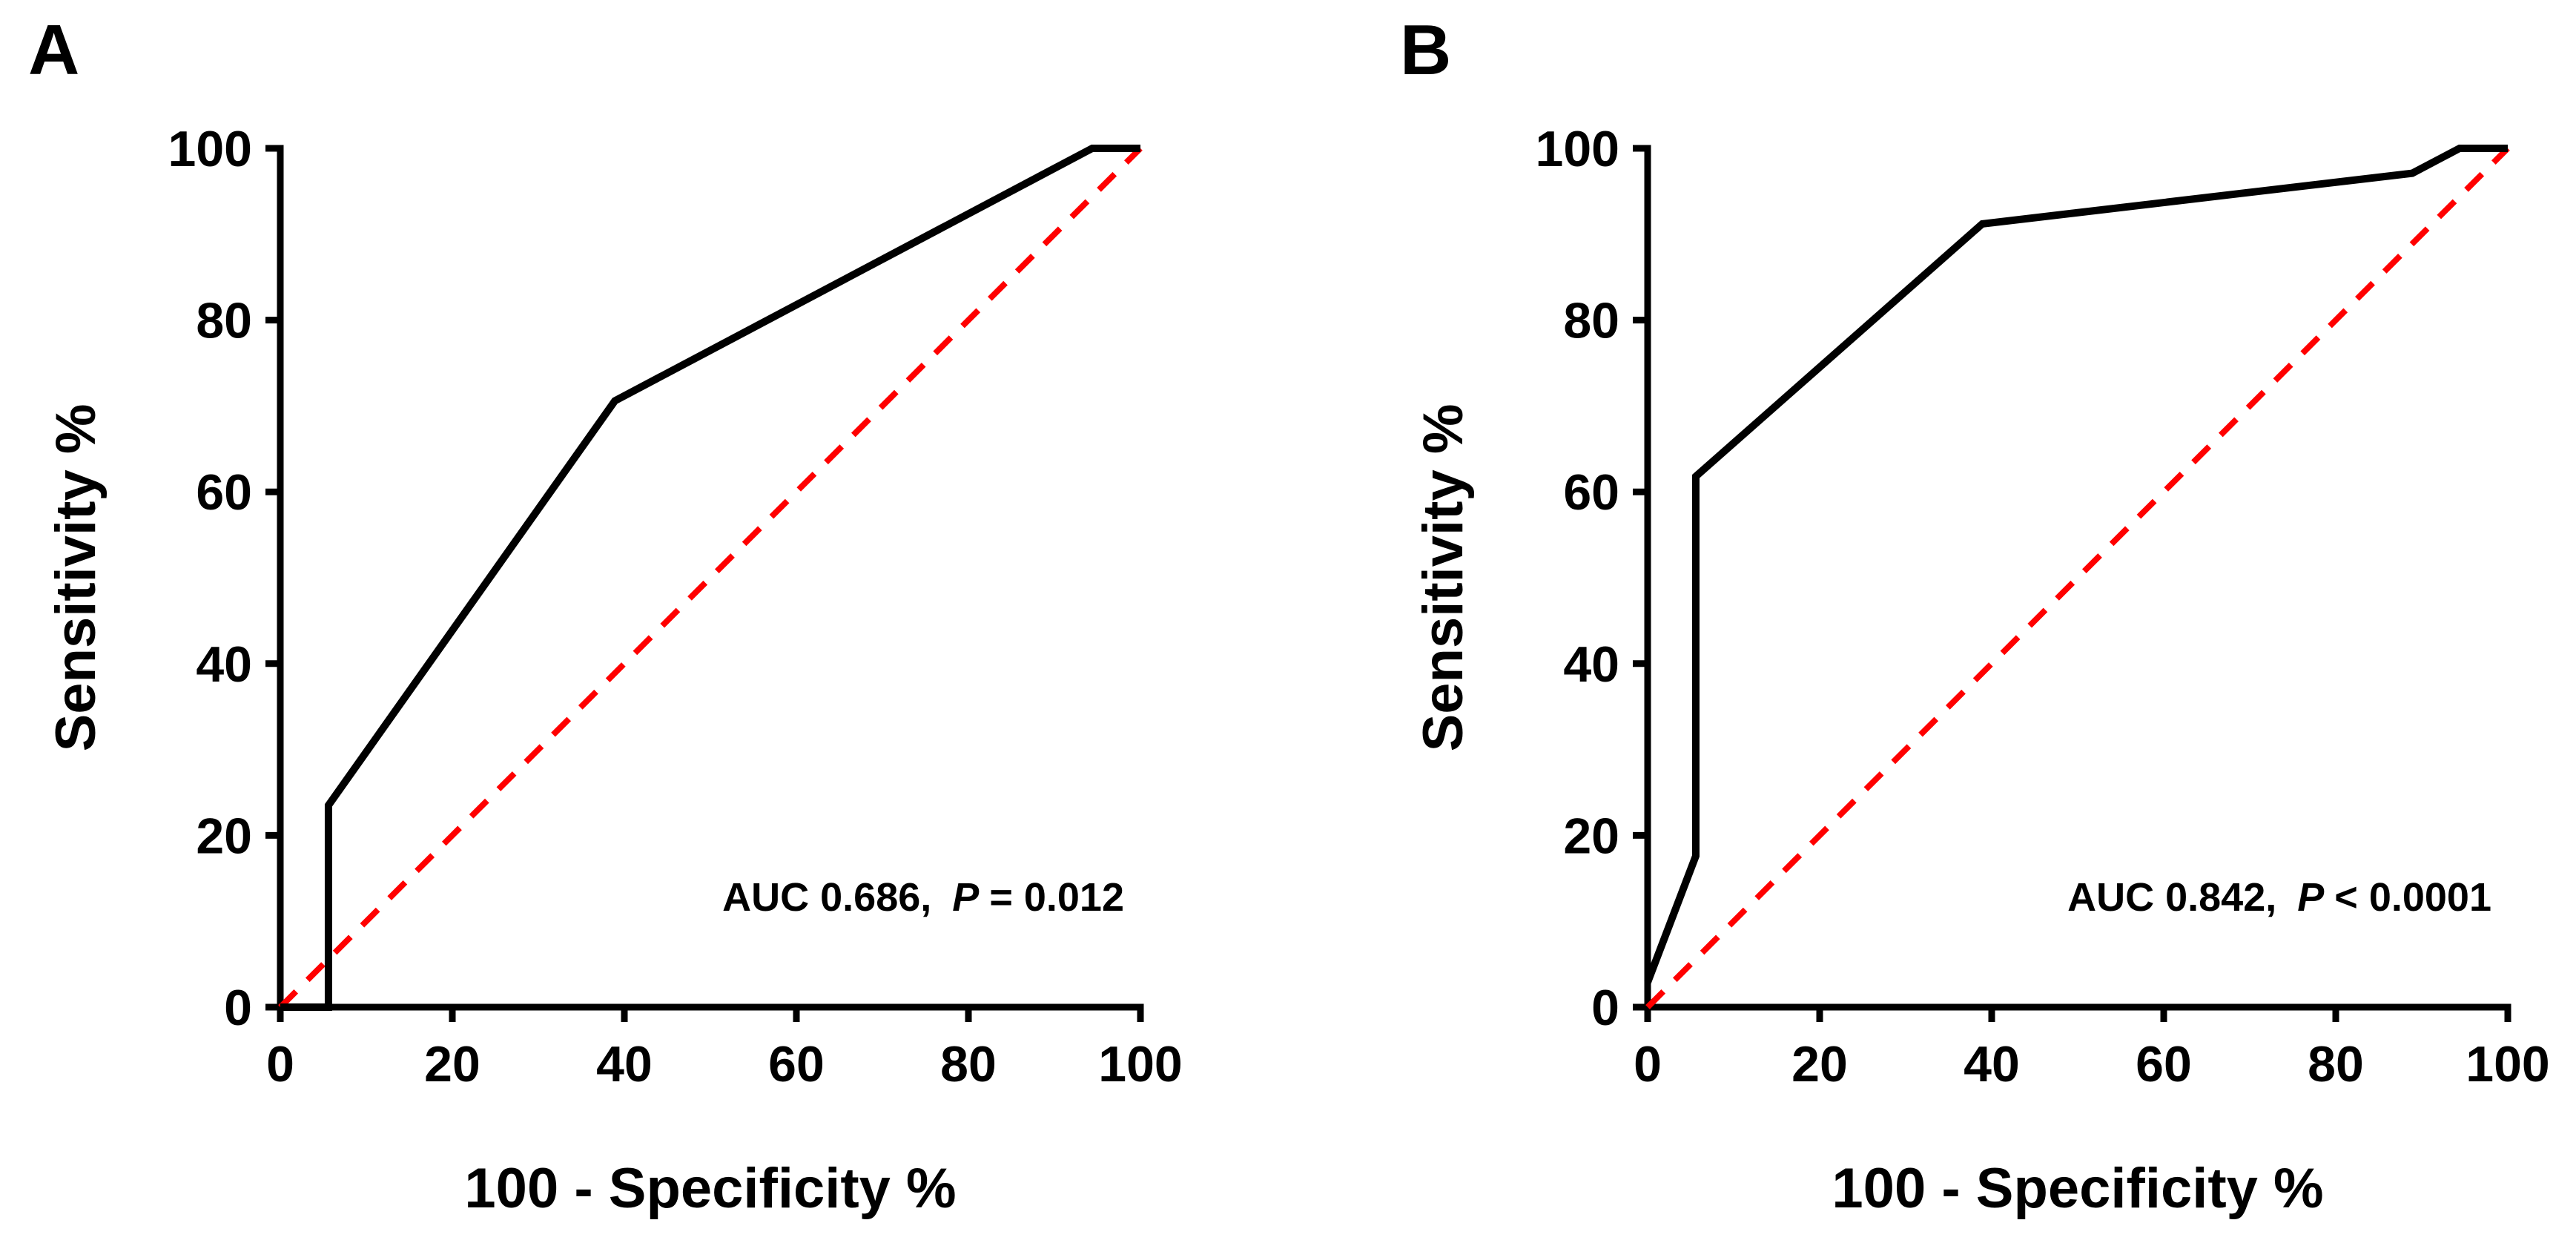 The height and width of the screenshot is (1243, 2576). Describe the element at coordinates (1425, 50) in the screenshot. I see `panel-label: B` at that location.